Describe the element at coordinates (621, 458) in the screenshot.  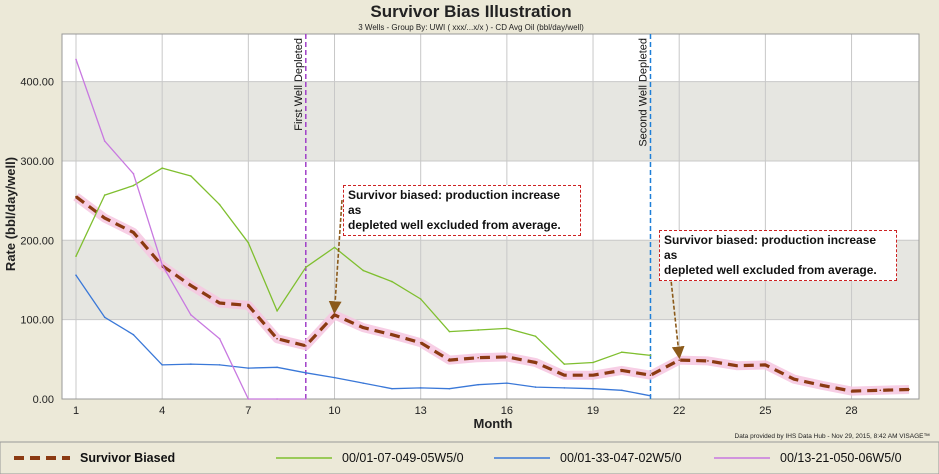
I see `legend-label: 00/01-33-047-02W5/0` at that location.